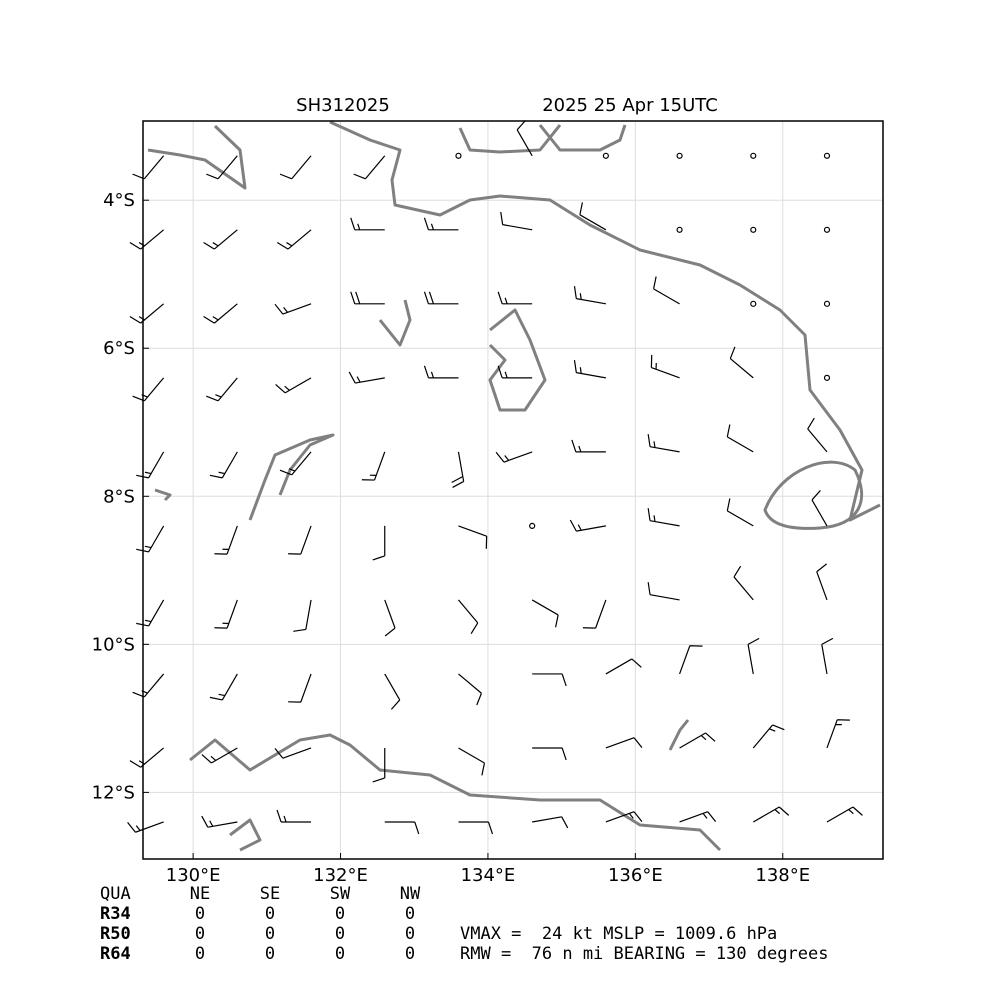 This screenshot has height=1004, width=1000. What do you see at coordinates (343, 105) in the screenshot?
I see `title-left: SH312025` at bounding box center [343, 105].